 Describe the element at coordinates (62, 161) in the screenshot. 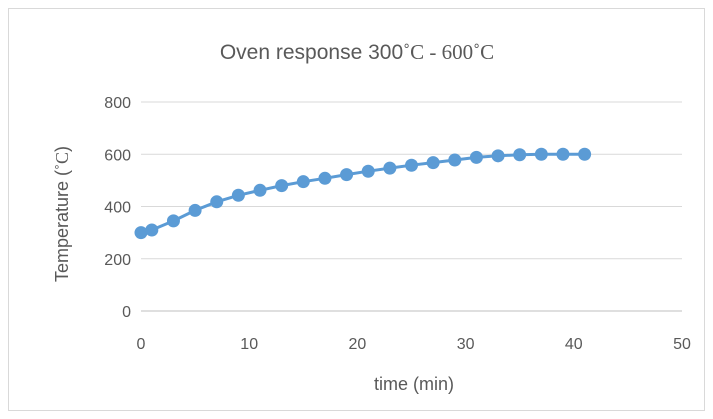

I see `y-axis-title-unit: ˚C` at that location.